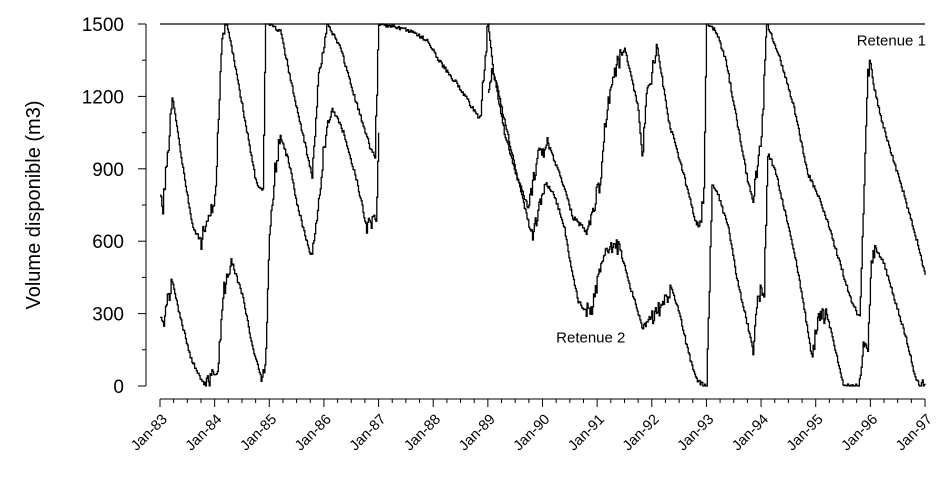  Describe the element at coordinates (118, 387) in the screenshot. I see `y-tick-label: 0` at that location.